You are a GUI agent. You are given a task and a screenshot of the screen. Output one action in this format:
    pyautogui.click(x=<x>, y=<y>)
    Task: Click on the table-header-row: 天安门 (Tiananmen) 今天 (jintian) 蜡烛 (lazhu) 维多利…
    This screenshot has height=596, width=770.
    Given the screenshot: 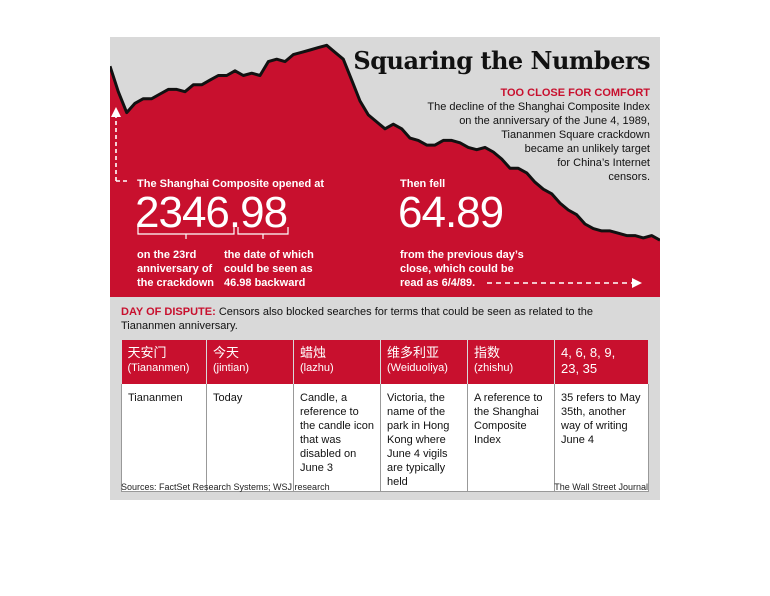 What is the action you would take?
    pyautogui.click(x=385, y=362)
    